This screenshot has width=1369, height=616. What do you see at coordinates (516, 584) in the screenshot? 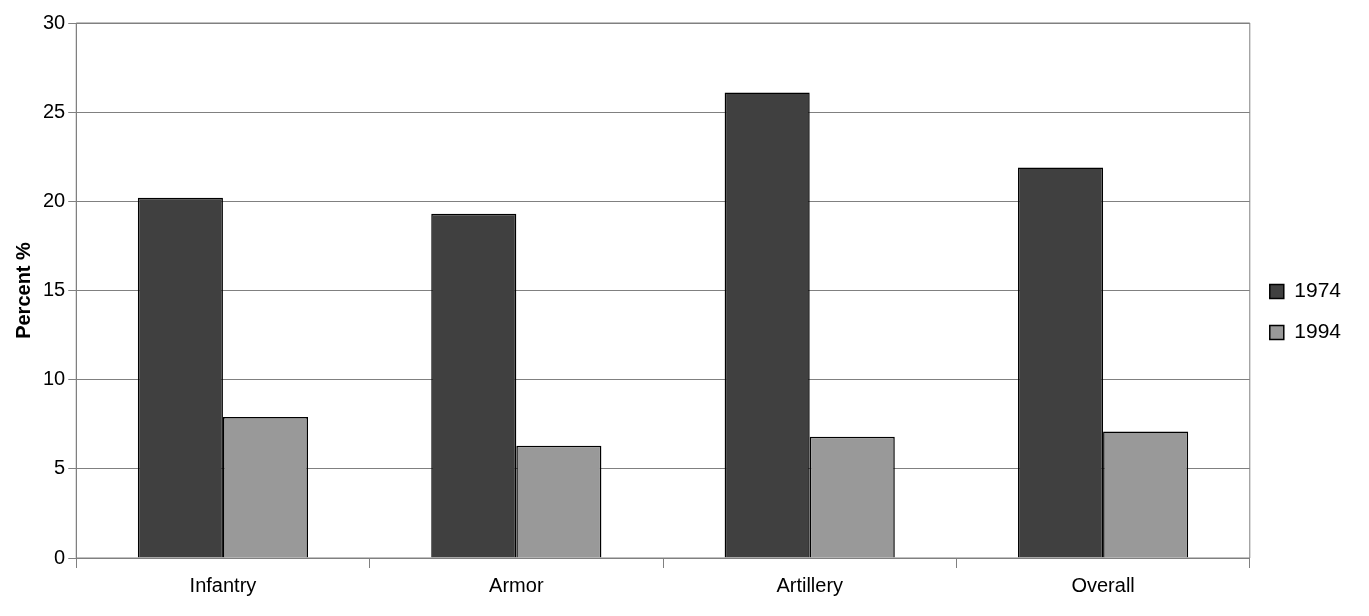
I see `x-tick-label: Armor` at bounding box center [516, 584].